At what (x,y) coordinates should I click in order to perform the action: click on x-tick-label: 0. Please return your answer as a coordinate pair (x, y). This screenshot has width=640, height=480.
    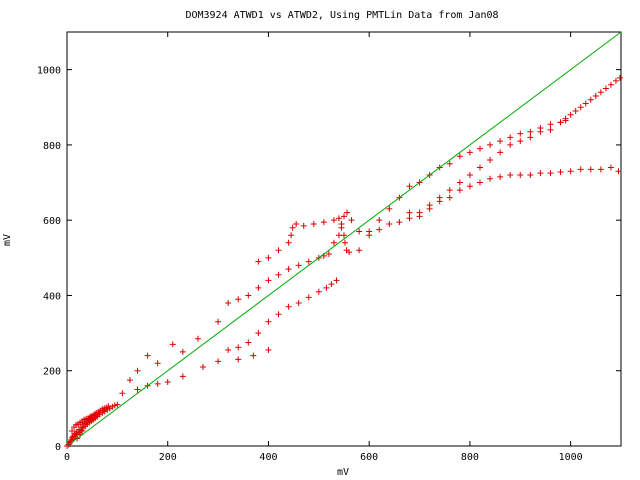
    Looking at the image, I should click on (67, 457).